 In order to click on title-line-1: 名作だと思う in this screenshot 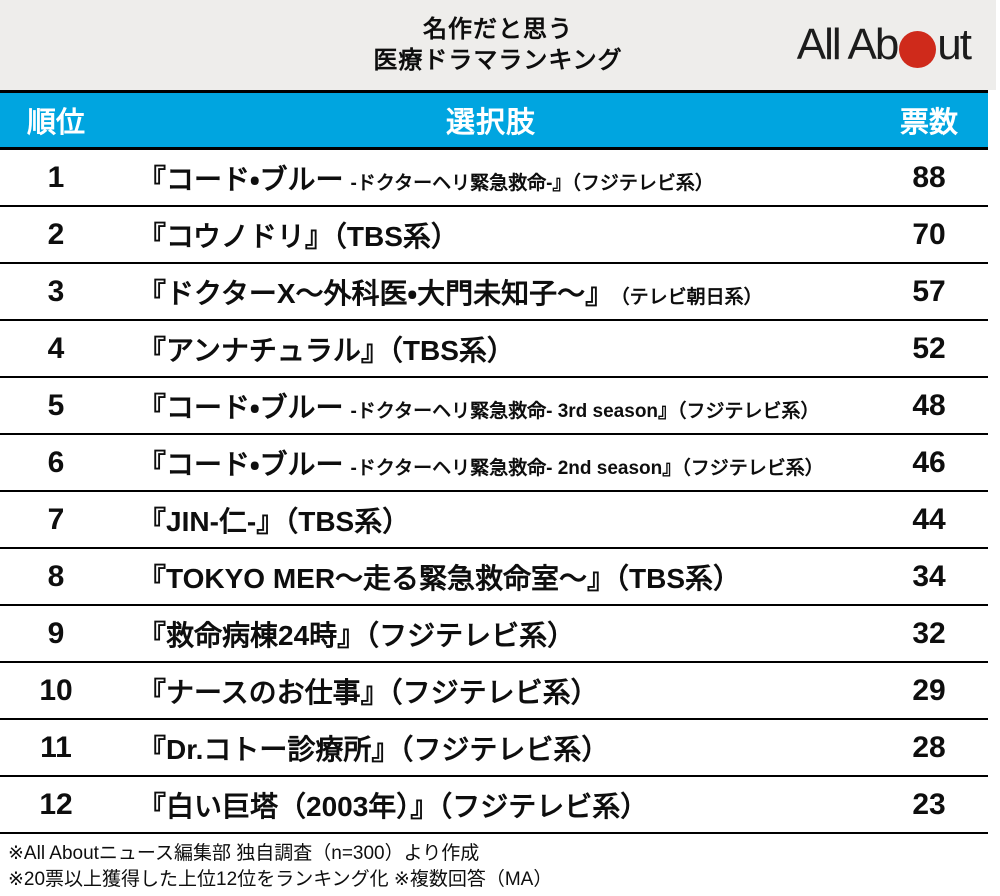, I will do `click(498, 29)`.